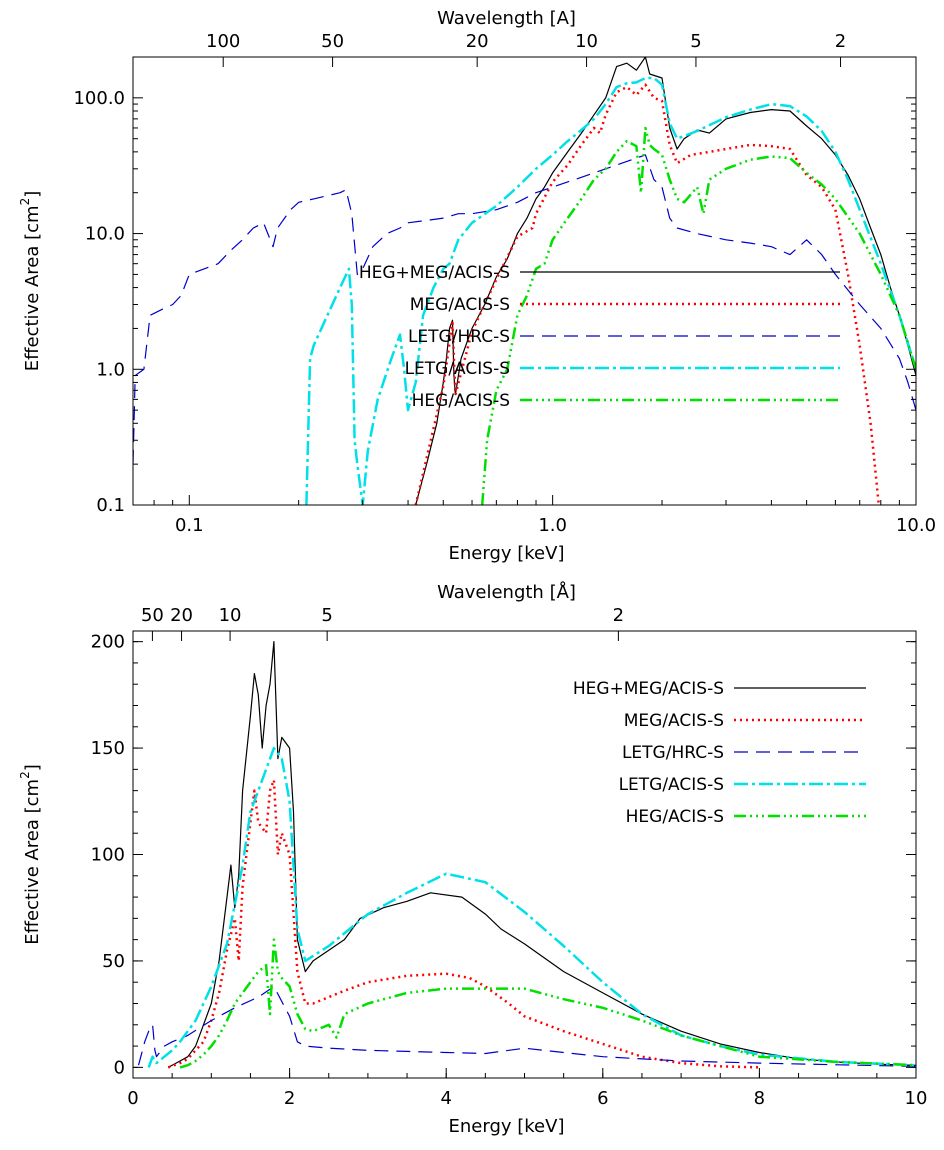 This screenshot has height=1150, width=944. I want to click on y-tick-label: 200, so click(108, 642).